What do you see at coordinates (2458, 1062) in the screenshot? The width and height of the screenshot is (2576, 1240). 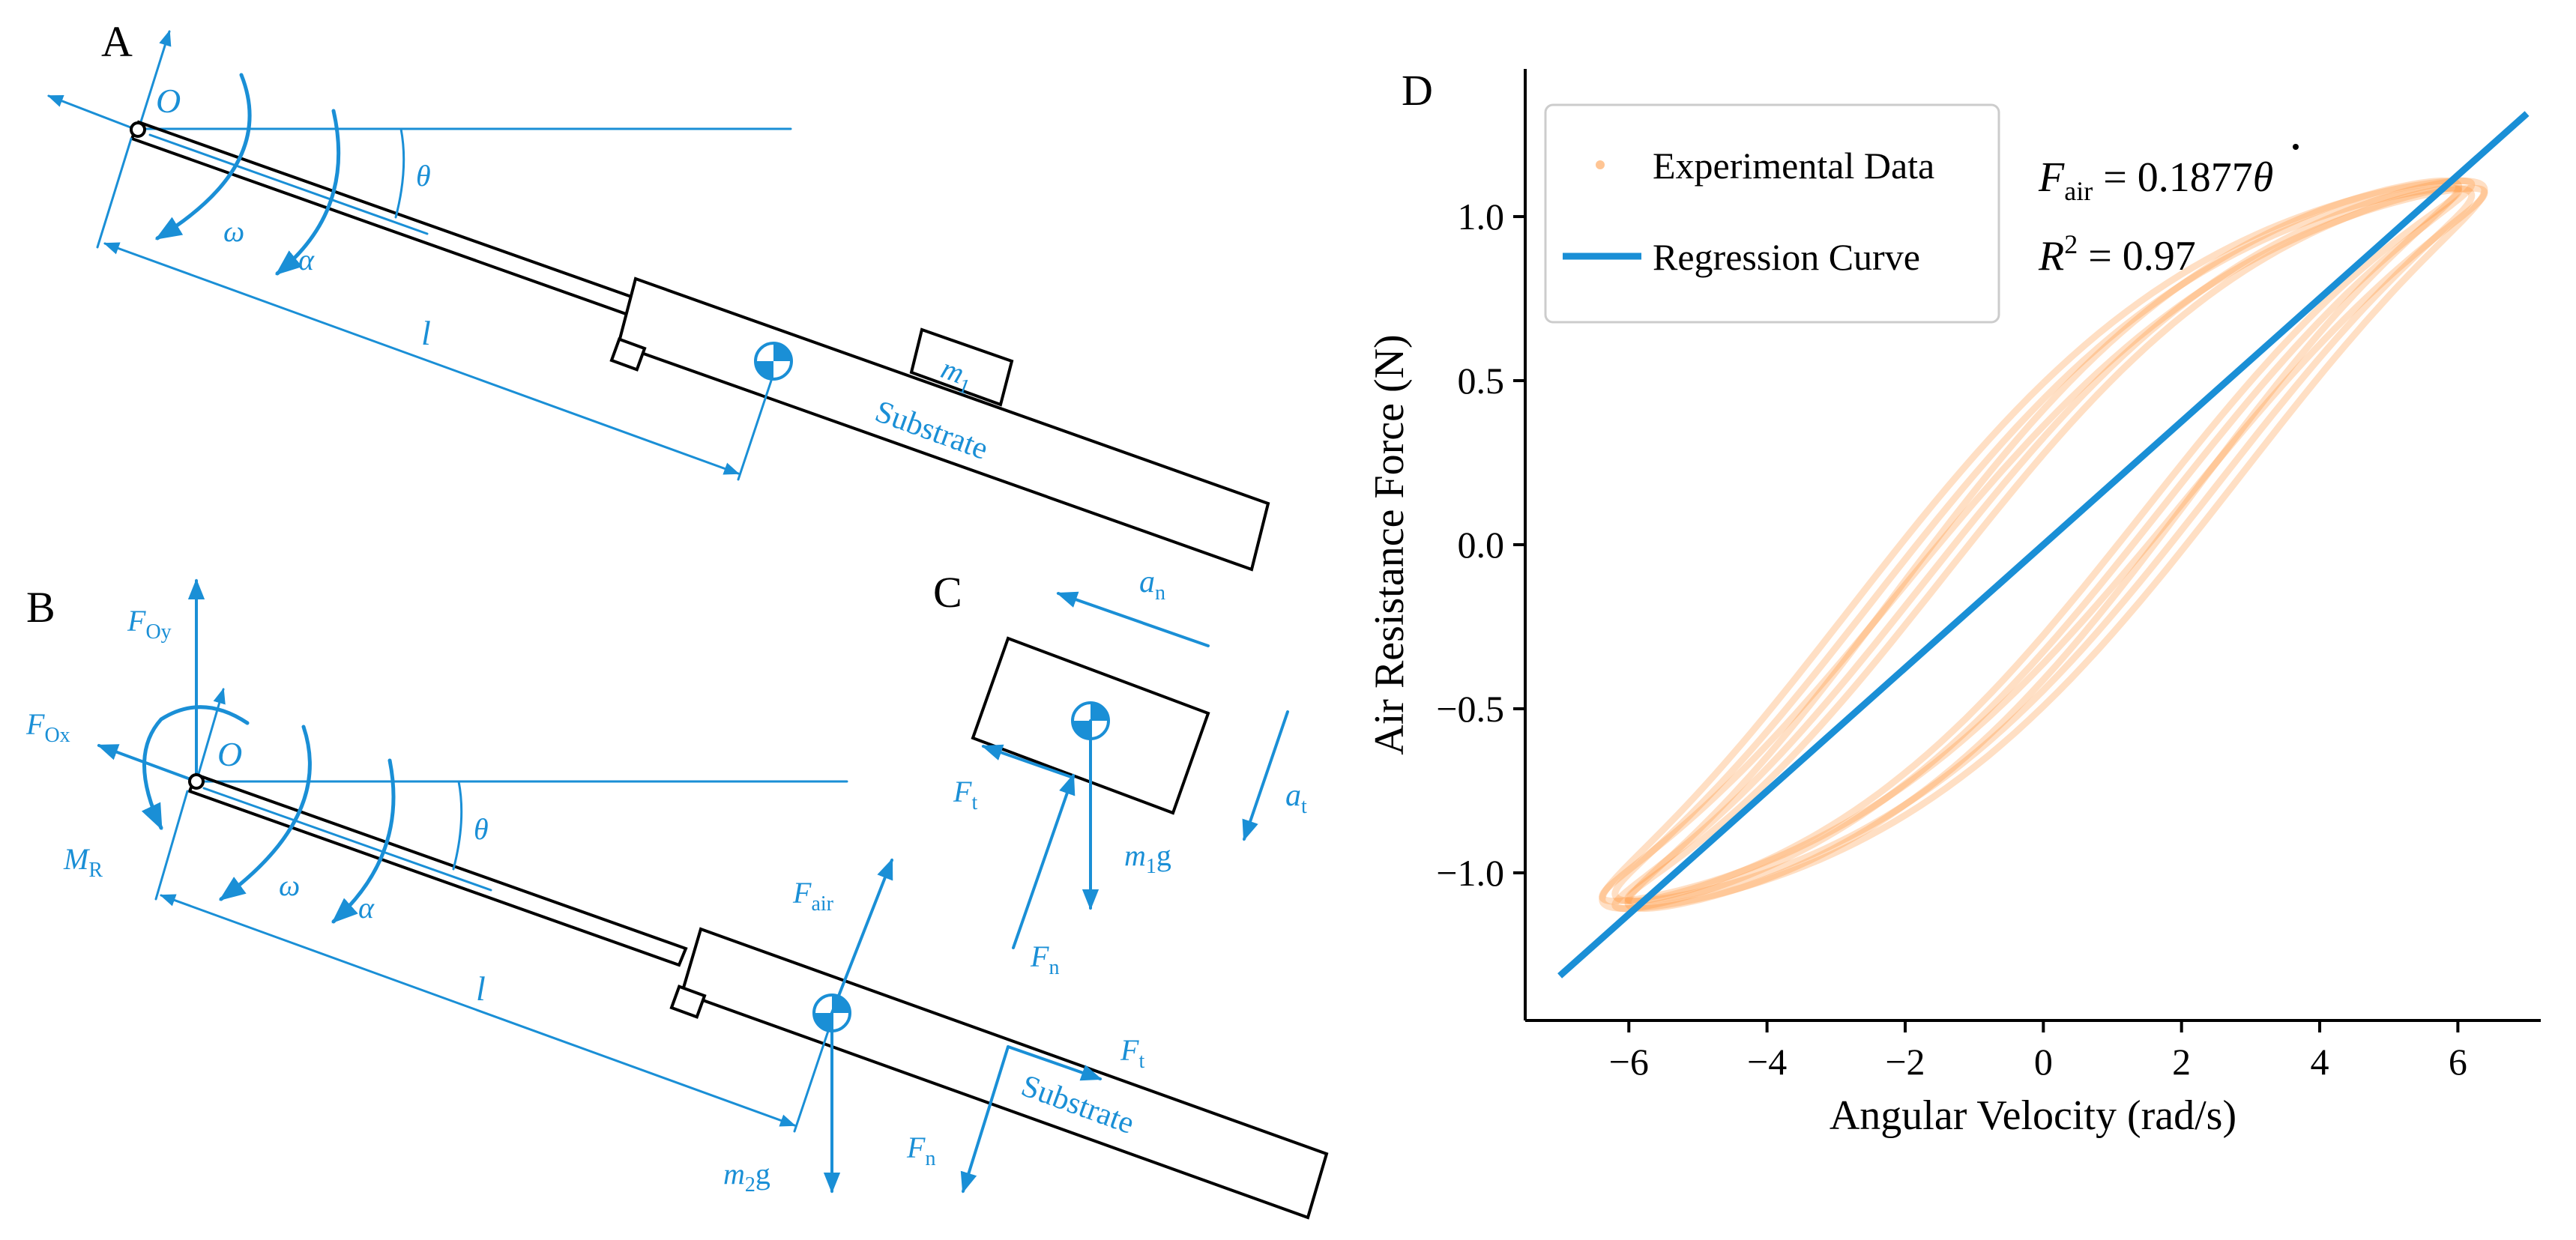 I see `x-tick-label: 6` at bounding box center [2458, 1062].